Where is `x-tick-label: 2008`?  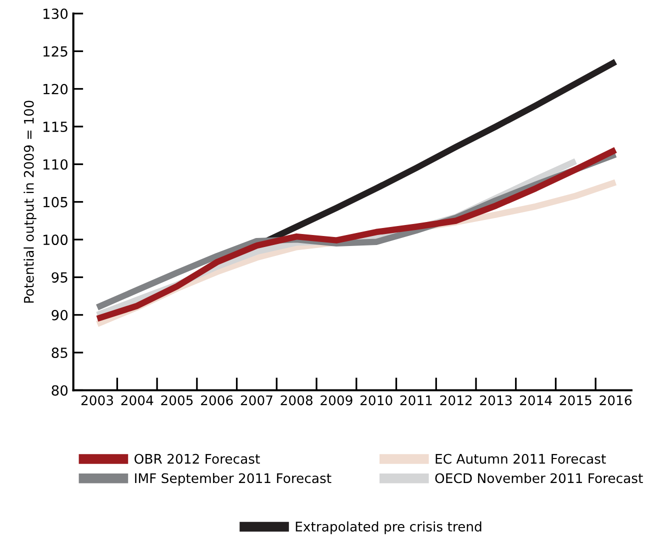
x-tick-label: 2008 is located at coordinates (296, 400).